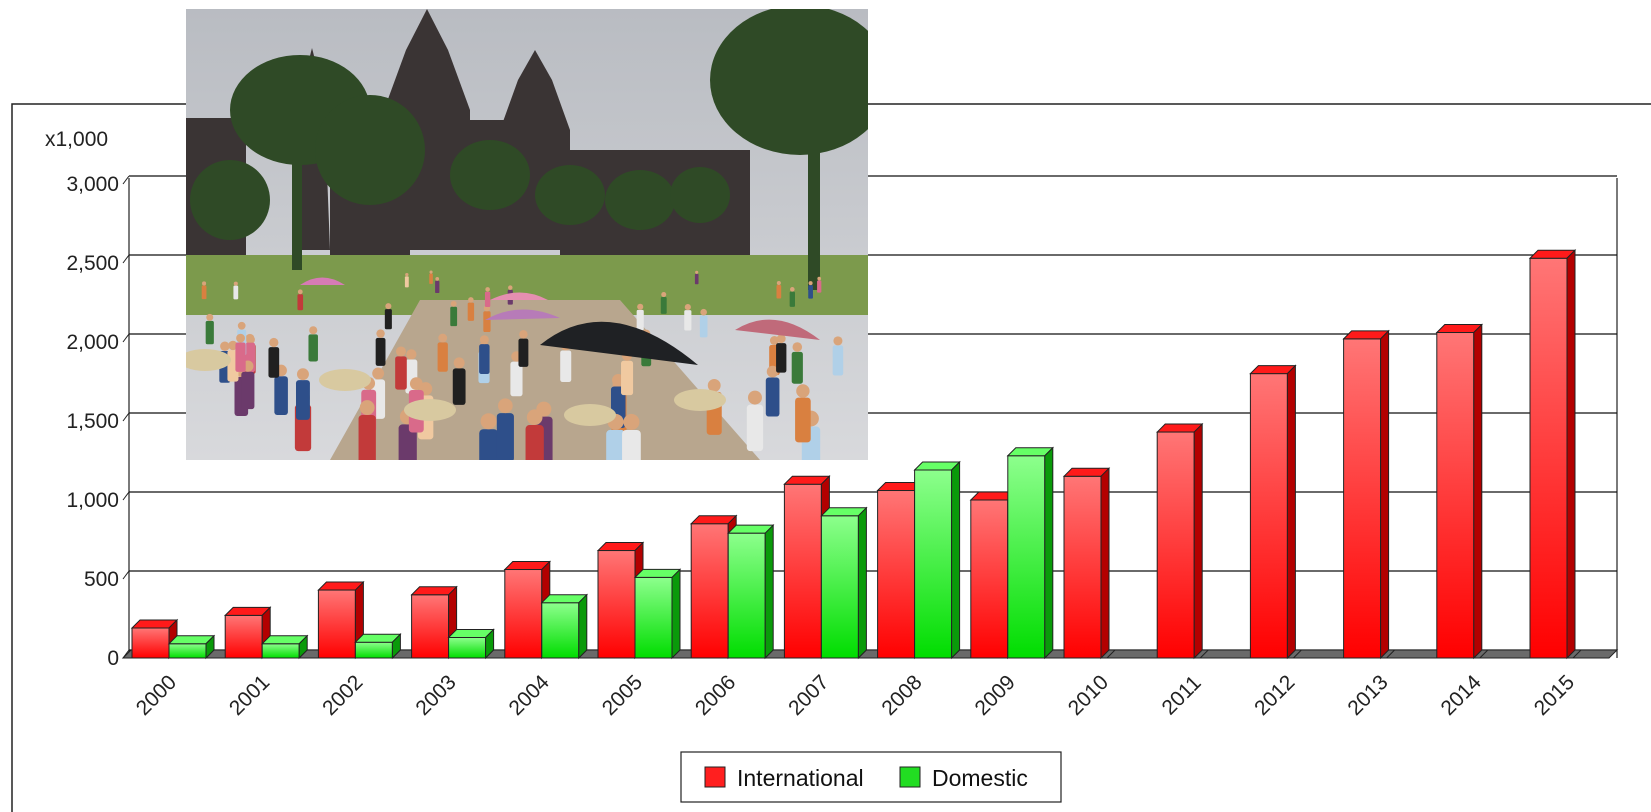 The image size is (1651, 812). I want to click on y-tick-label: 3,000, so click(92, 184).